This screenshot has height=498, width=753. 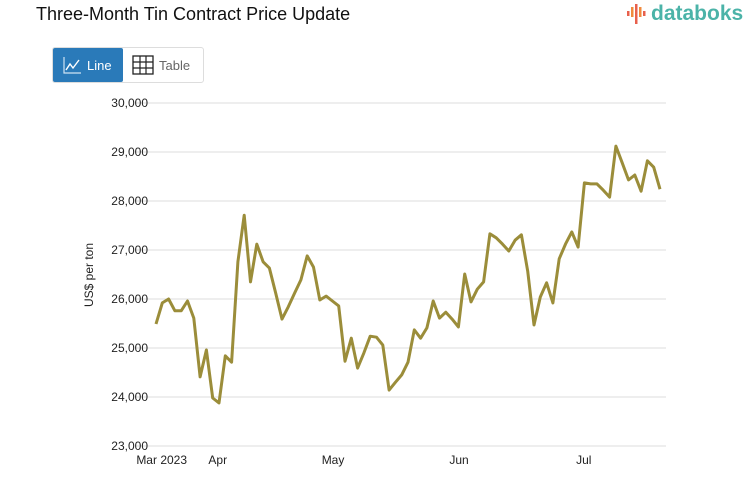 I want to click on table-view-button: Table, so click(x=161, y=65).